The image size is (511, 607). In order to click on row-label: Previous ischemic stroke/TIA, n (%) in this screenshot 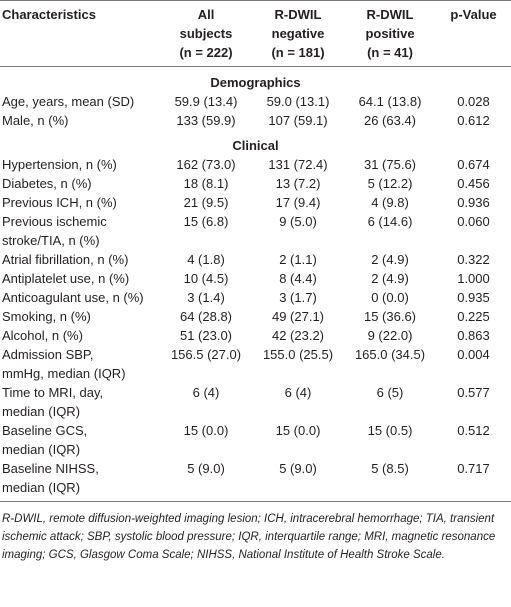, I will do `click(80, 231)`.